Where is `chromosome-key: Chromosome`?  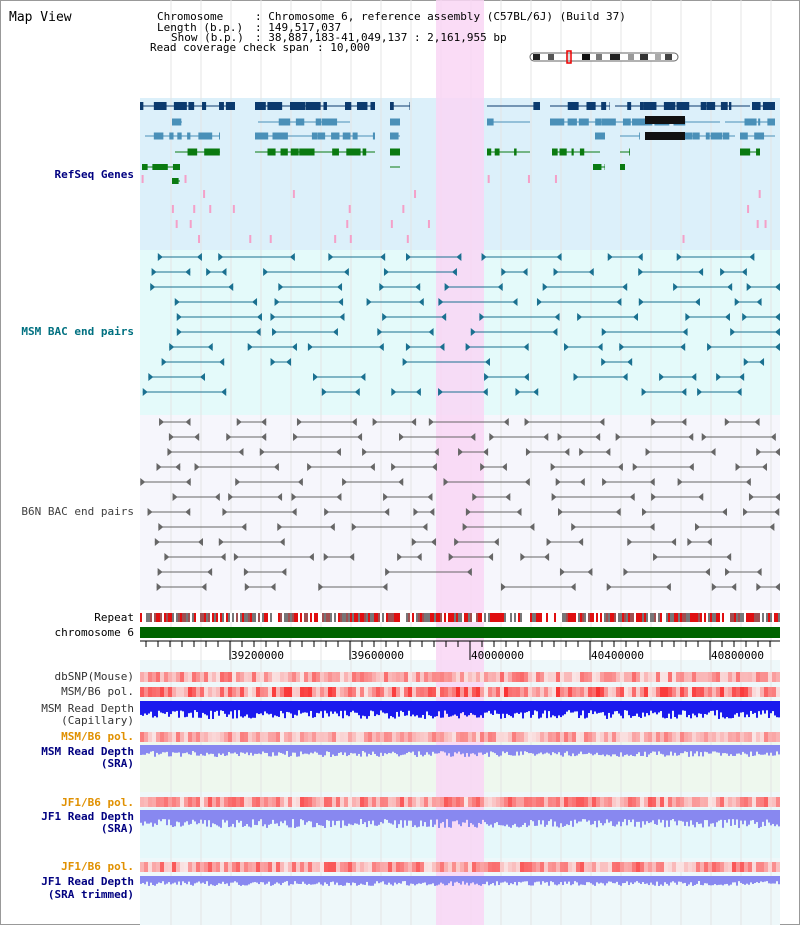
chromosome-key: Chromosome is located at coordinates (190, 16).